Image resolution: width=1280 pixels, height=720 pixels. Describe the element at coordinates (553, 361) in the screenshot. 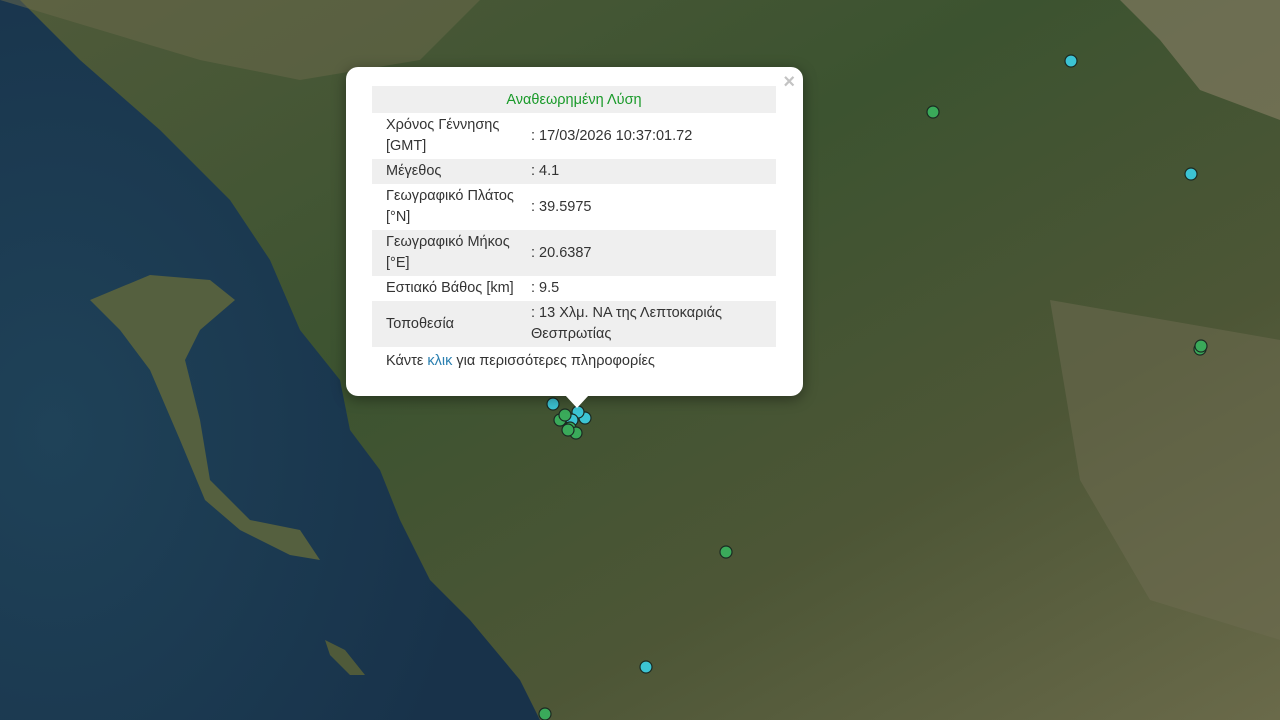

I see `more-suffix: για περισσότερες πληροφορίες` at that location.